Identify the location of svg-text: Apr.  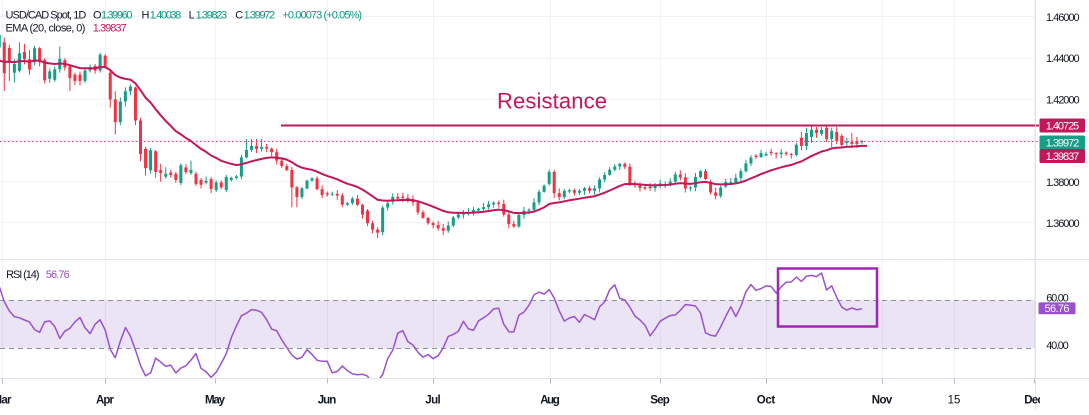
(105, 401).